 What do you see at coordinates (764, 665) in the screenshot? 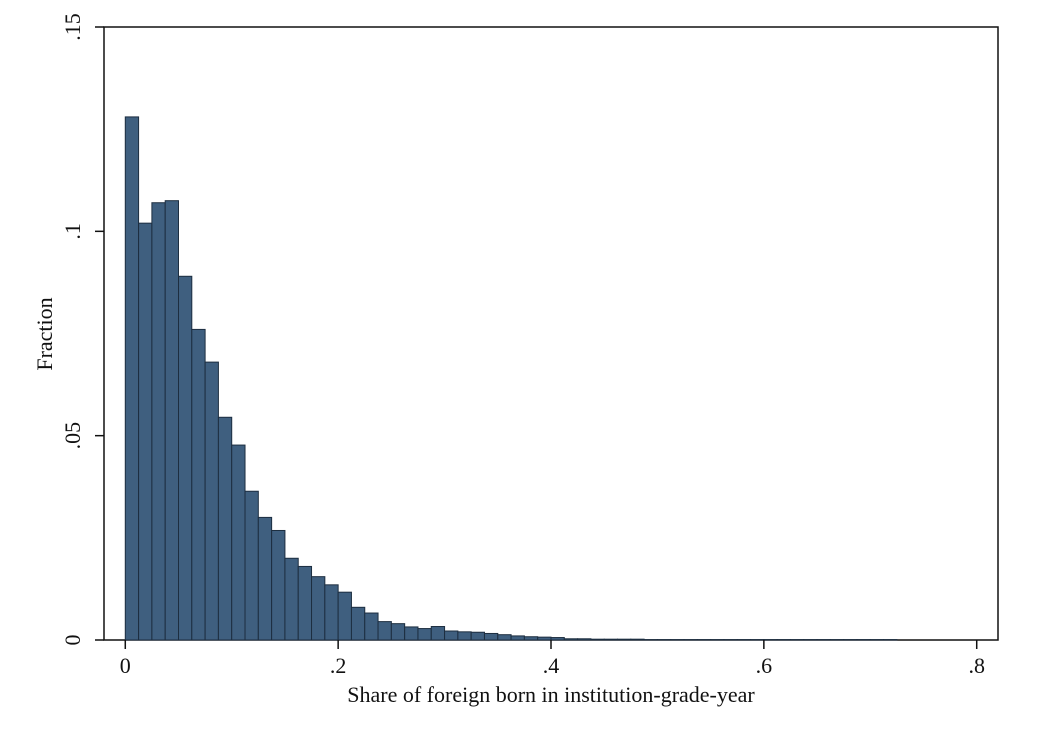
I see `x-tick-label: .6` at bounding box center [764, 665].